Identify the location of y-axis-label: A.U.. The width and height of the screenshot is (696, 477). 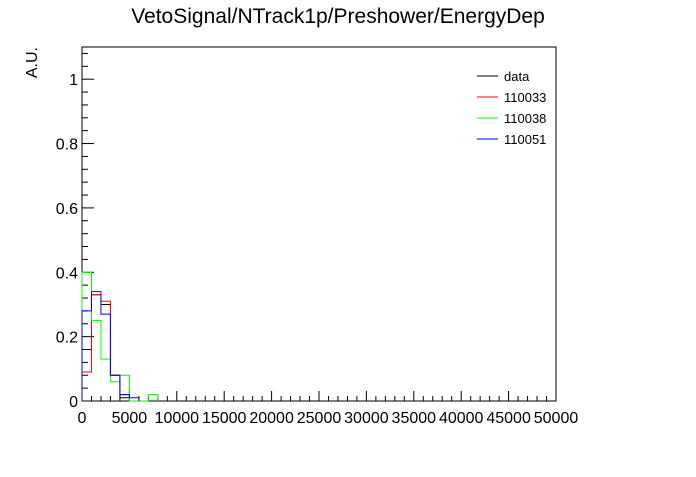
(32, 62).